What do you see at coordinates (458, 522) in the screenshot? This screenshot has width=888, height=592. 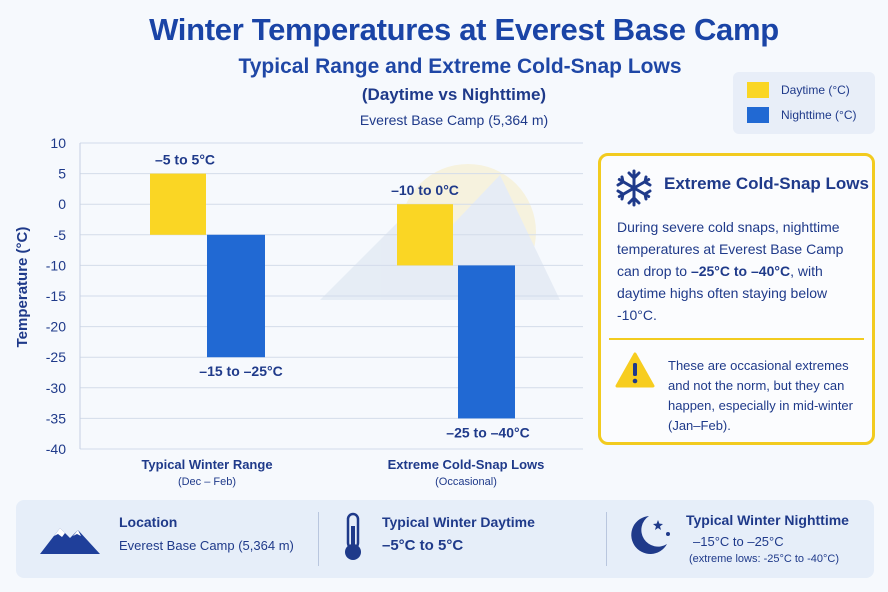 I see `footer-daytime-title: Typical Winter Daytime` at bounding box center [458, 522].